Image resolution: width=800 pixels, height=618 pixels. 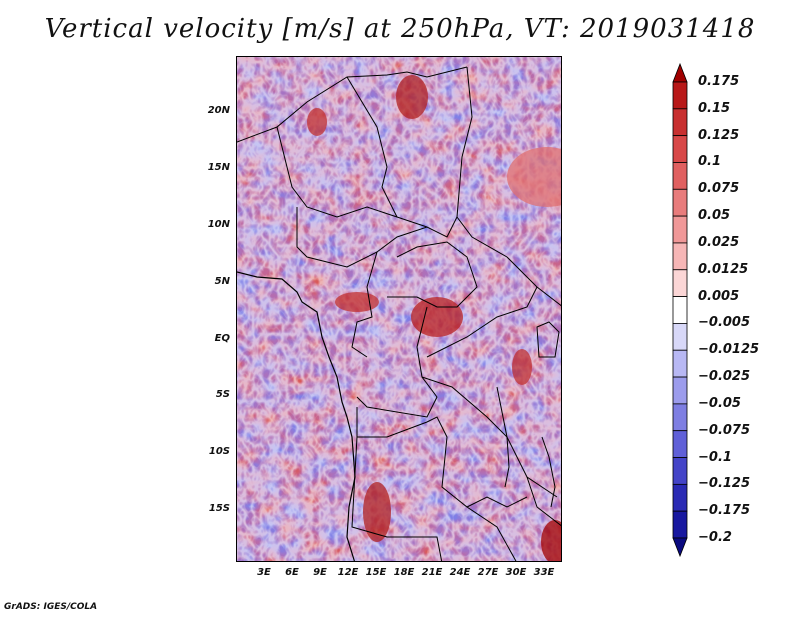 What do you see at coordinates (516, 572) in the screenshot?
I see `lon-tick: 30E` at bounding box center [516, 572].